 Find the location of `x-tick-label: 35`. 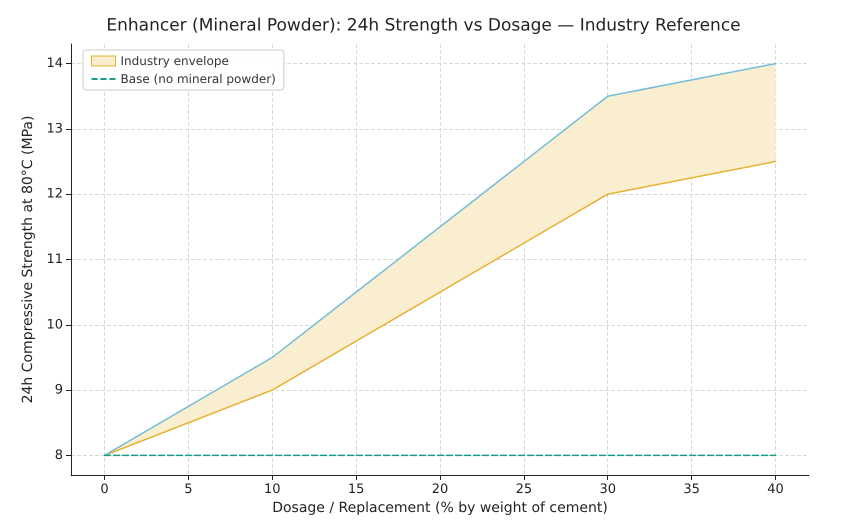

x-tick-label: 35 is located at coordinates (691, 489).